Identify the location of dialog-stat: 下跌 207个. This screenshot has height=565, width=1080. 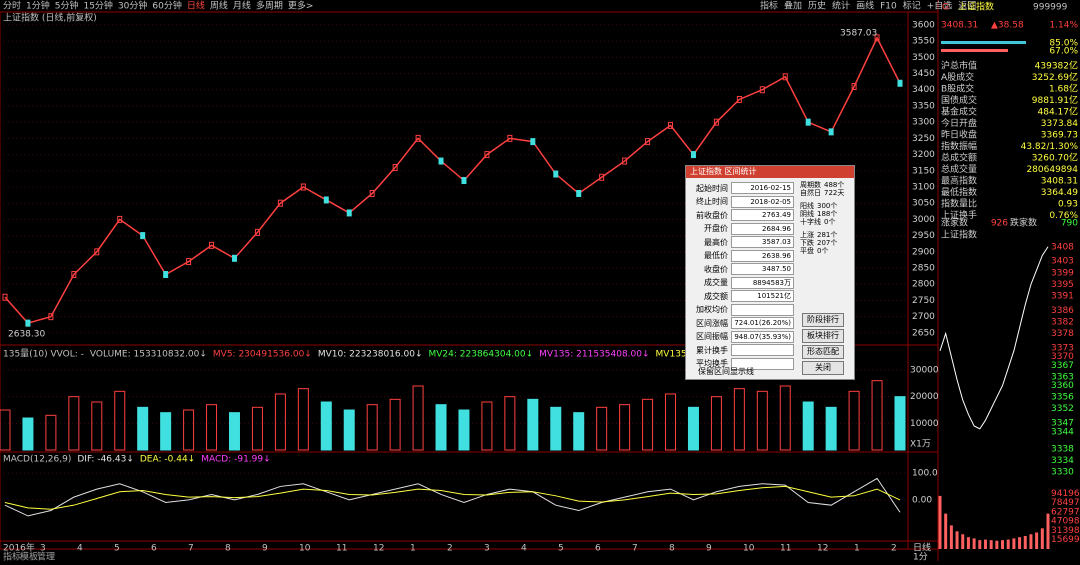
(820, 243).